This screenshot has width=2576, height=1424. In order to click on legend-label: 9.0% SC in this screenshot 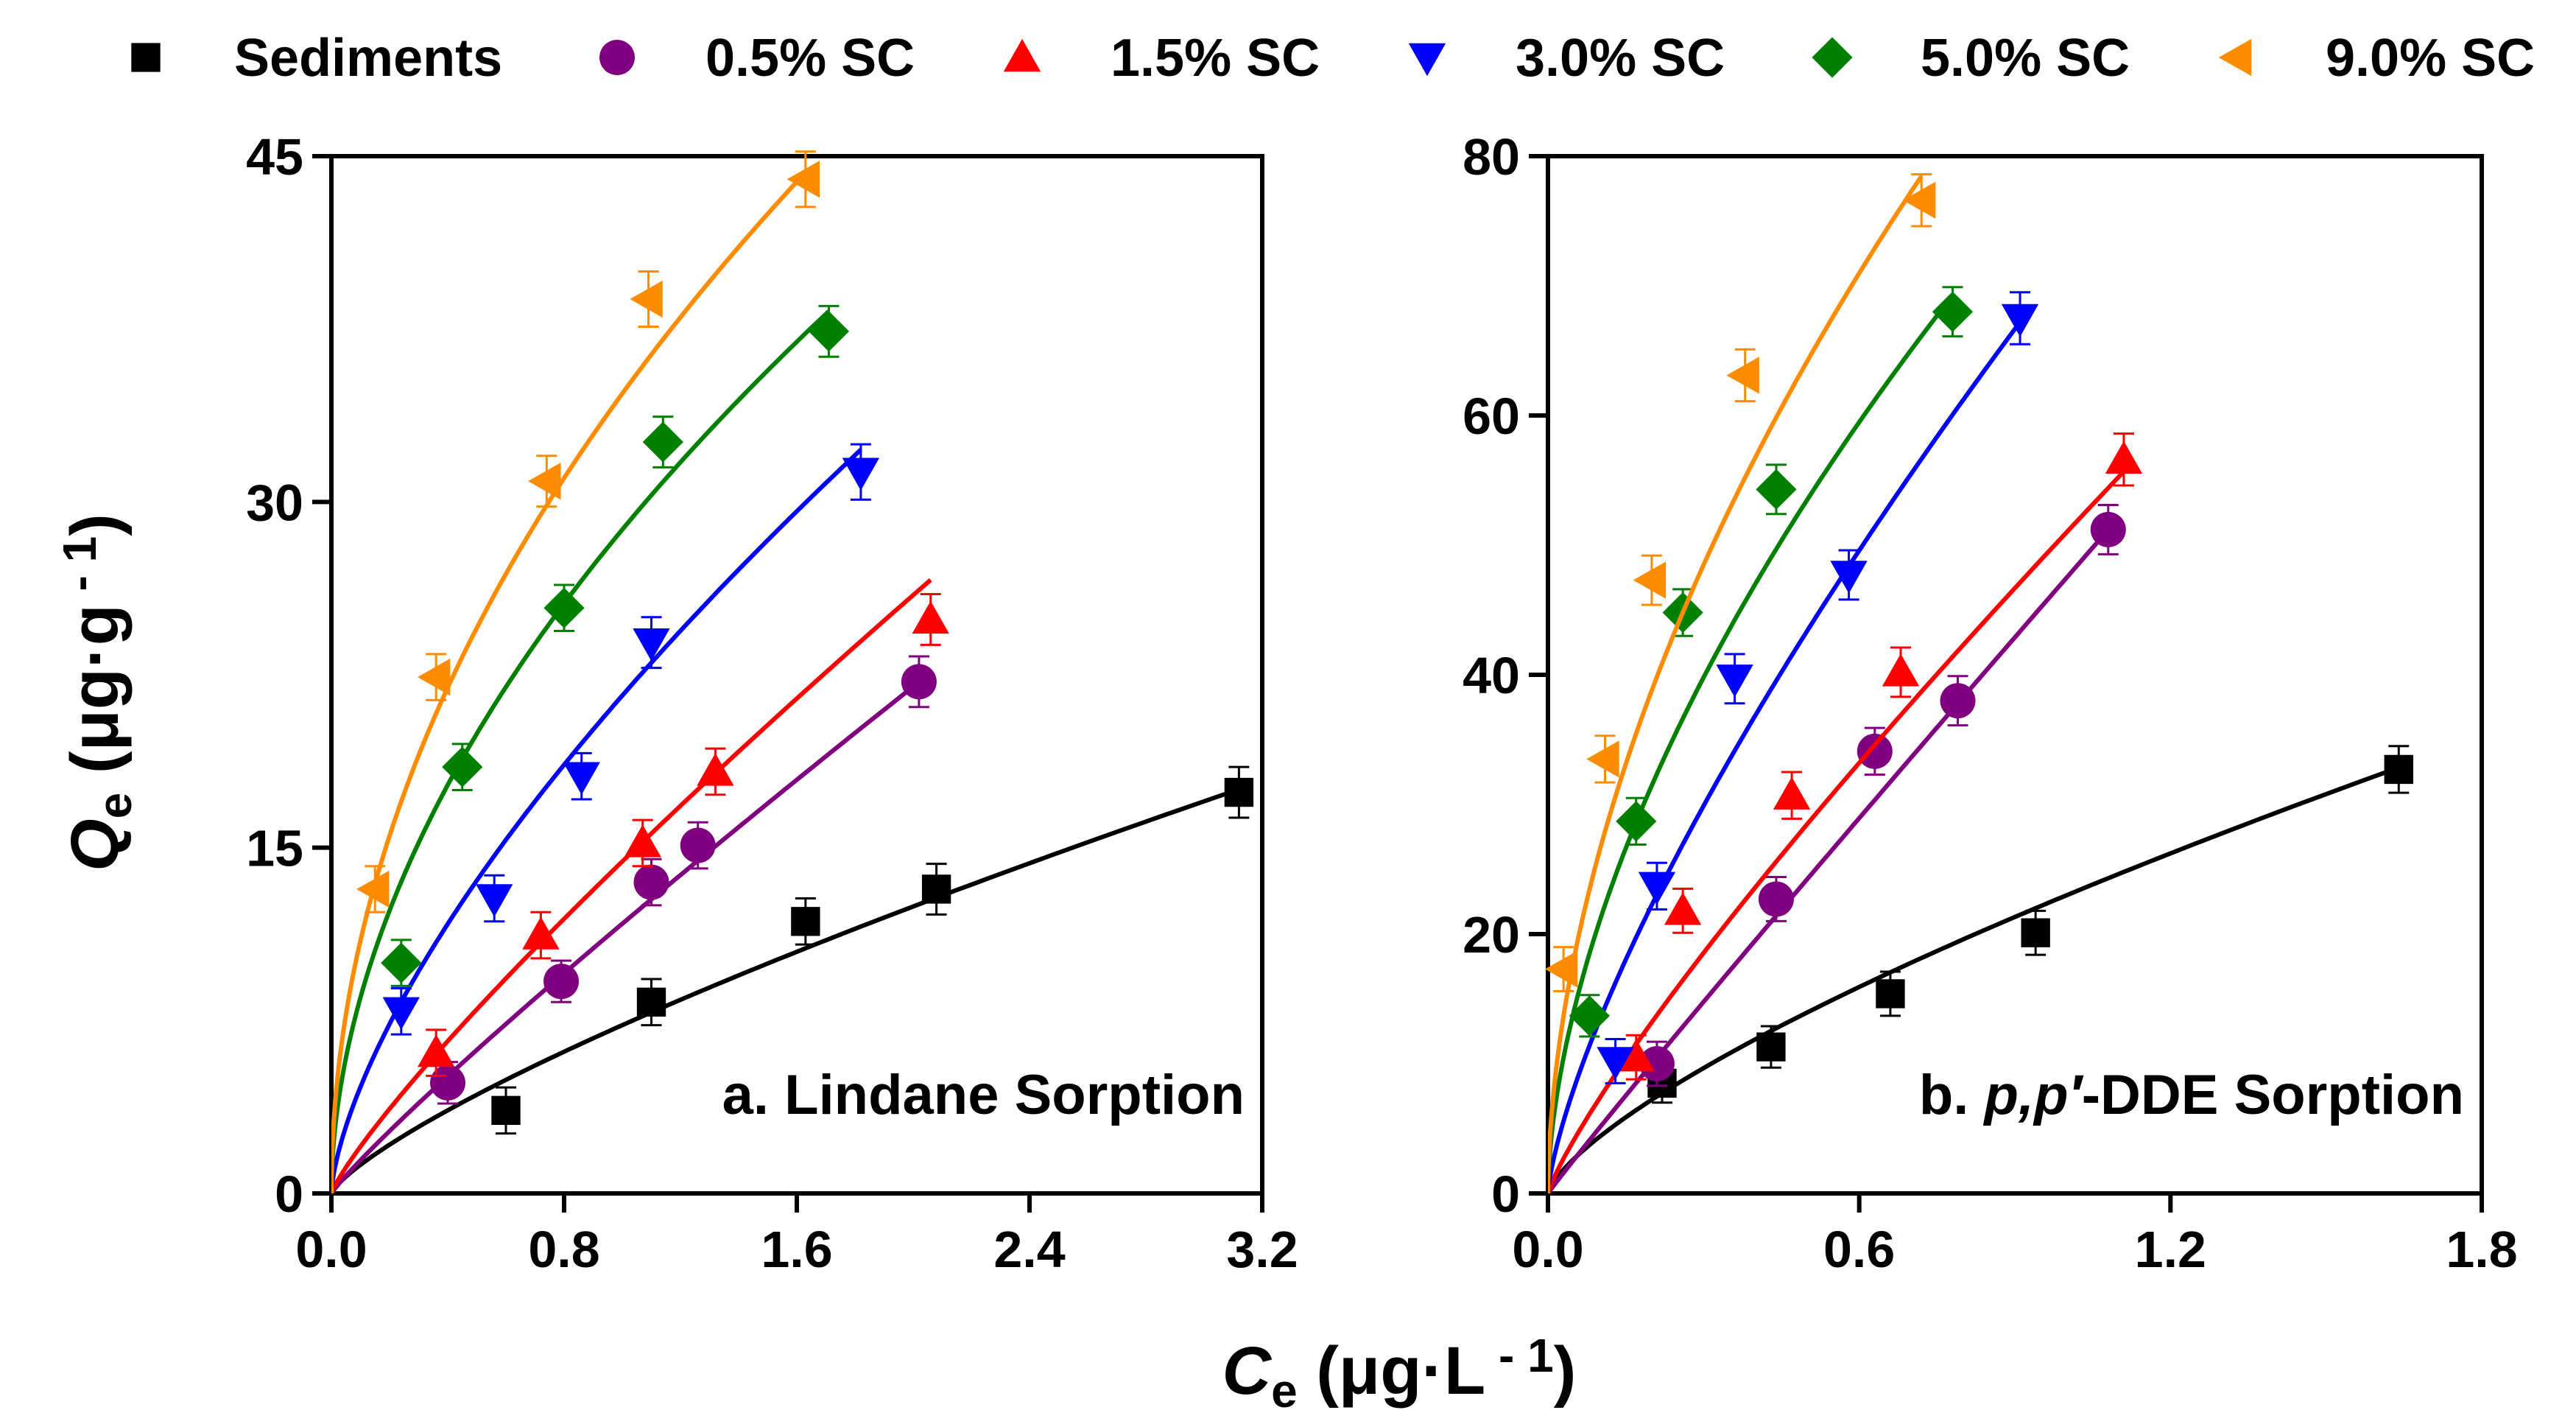, I will do `click(2430, 59)`.